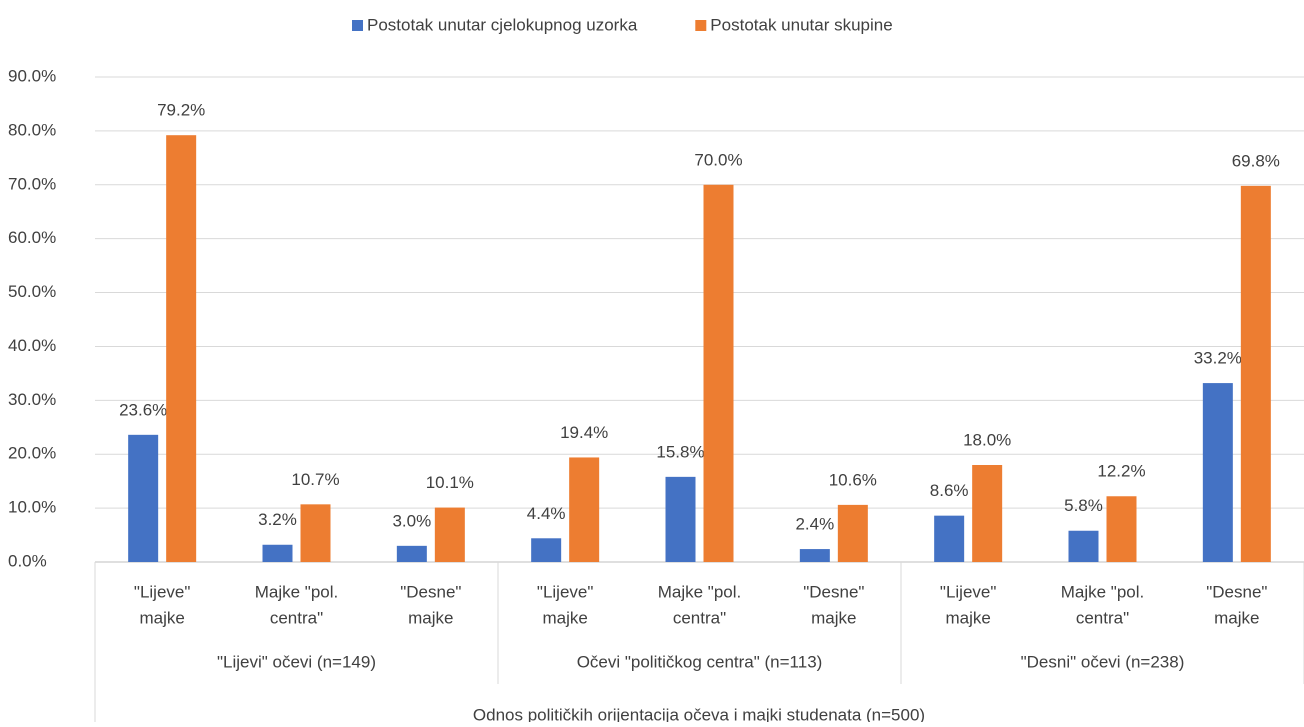  What do you see at coordinates (181, 110) in the screenshot?
I see `value-label: 79.2%` at bounding box center [181, 110].